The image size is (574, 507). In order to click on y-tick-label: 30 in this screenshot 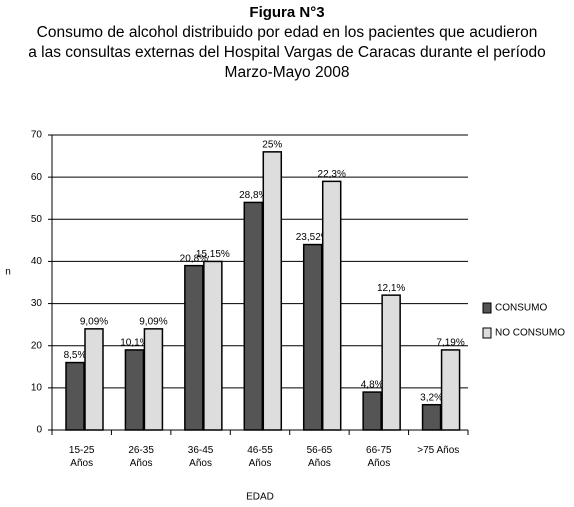, I will do `click(37, 303)`.